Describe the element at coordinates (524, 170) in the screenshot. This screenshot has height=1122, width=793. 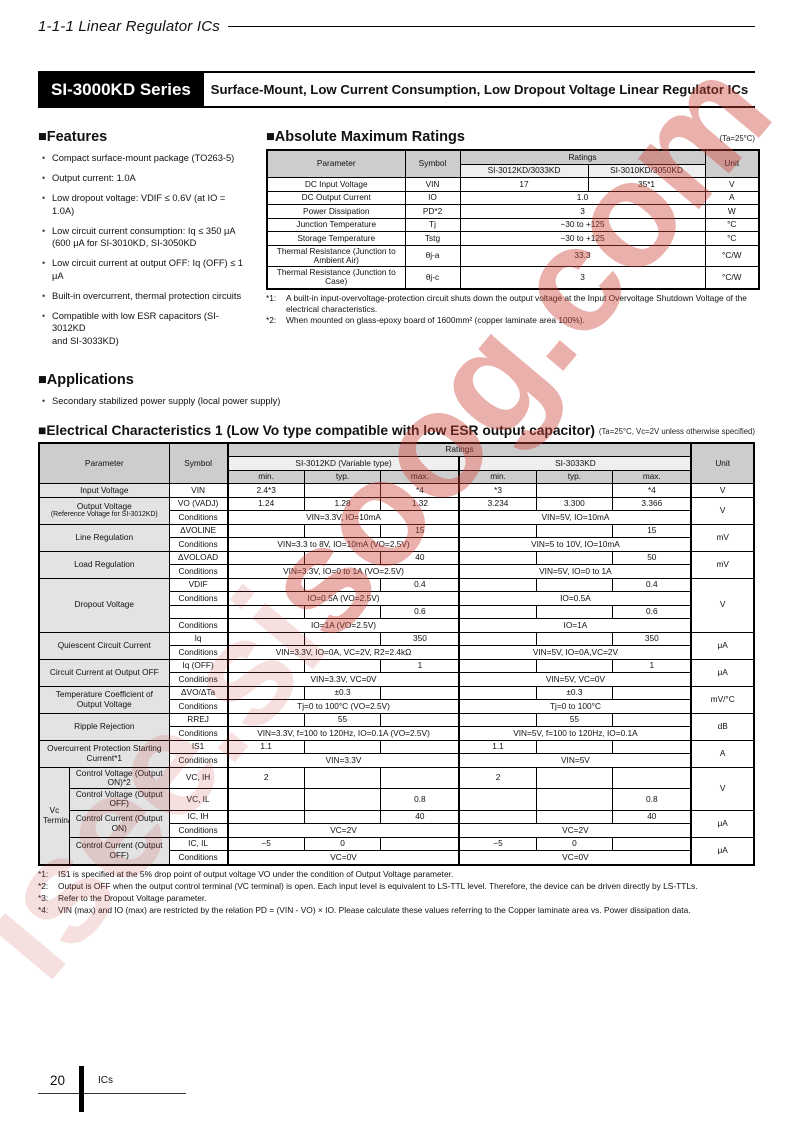
I see `c-group1-h: SI-3012KD/3033KD` at that location.